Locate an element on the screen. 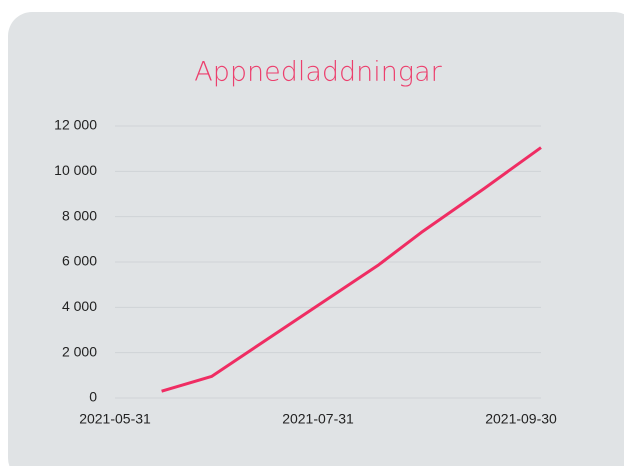 The image size is (624, 466). y-tick-label: 8 000 is located at coordinates (79, 215).